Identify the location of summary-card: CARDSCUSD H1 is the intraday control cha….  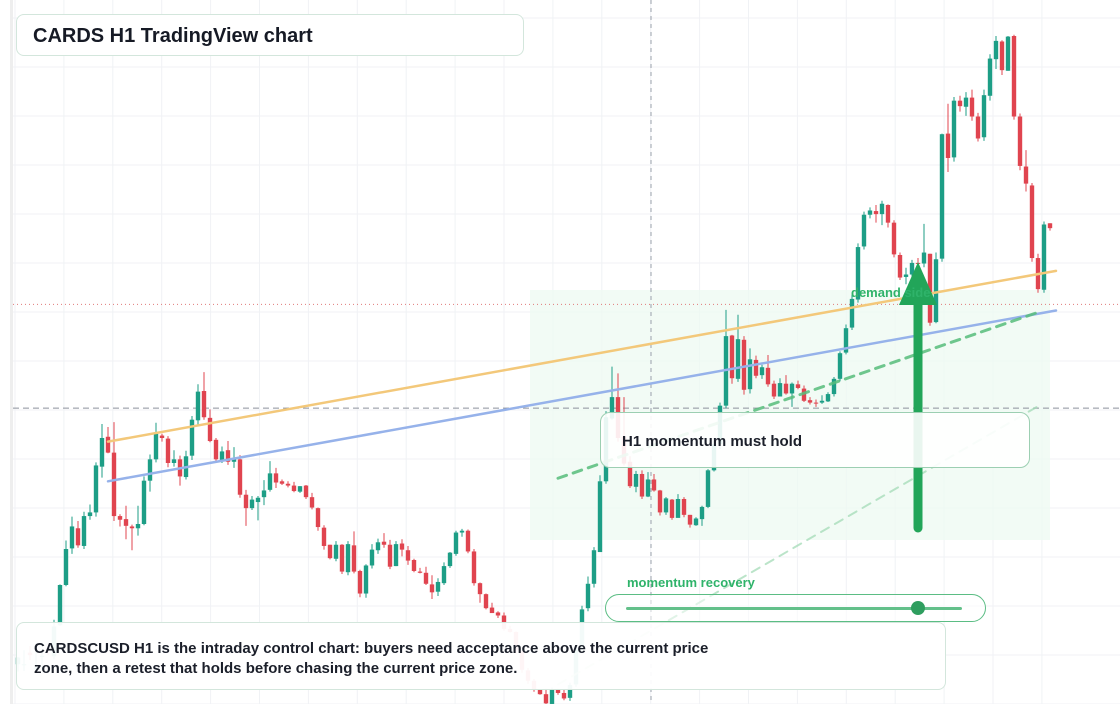
(481, 656).